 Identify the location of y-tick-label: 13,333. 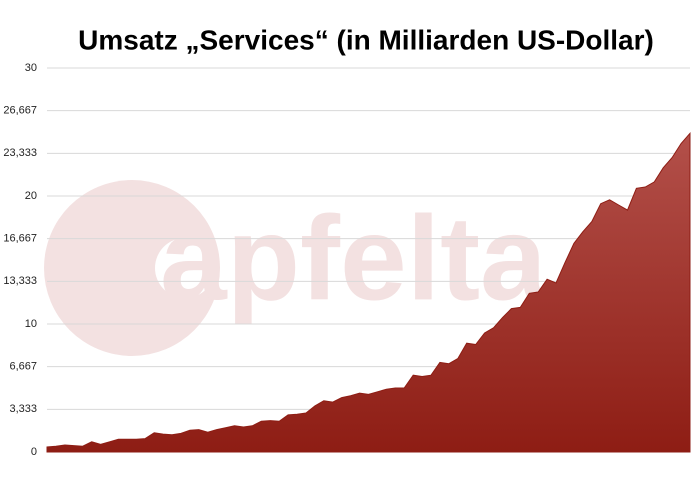
(20, 281).